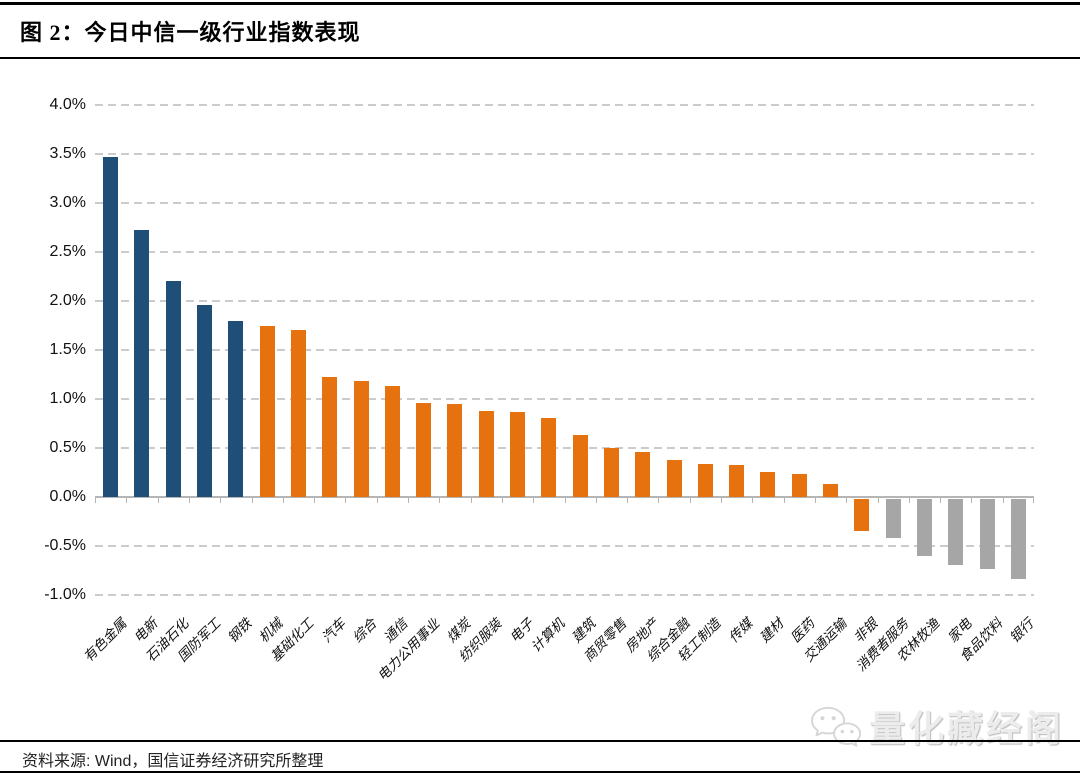  What do you see at coordinates (1022, 630) in the screenshot?
I see `x-category-label-银行: 银行` at bounding box center [1022, 630].